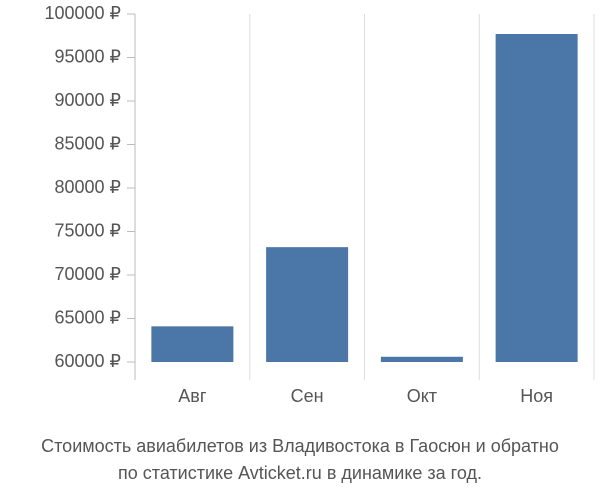 The image size is (600, 500). What do you see at coordinates (87, 100) in the screenshot?
I see `y-tick-label: 90000 ₽` at bounding box center [87, 100].